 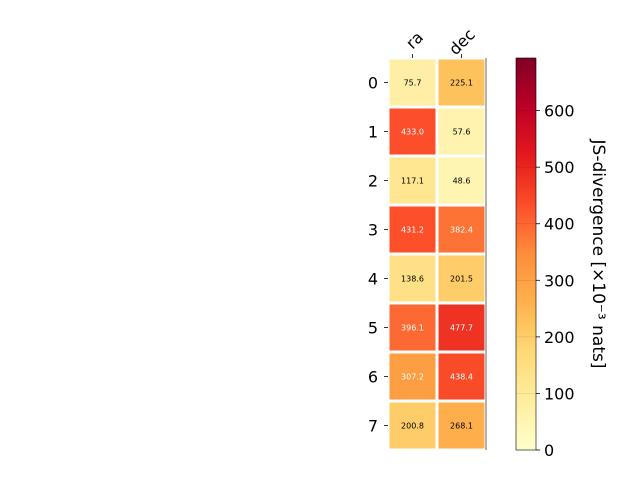 I want to click on cell-value-label: 382.4, so click(x=461, y=230).